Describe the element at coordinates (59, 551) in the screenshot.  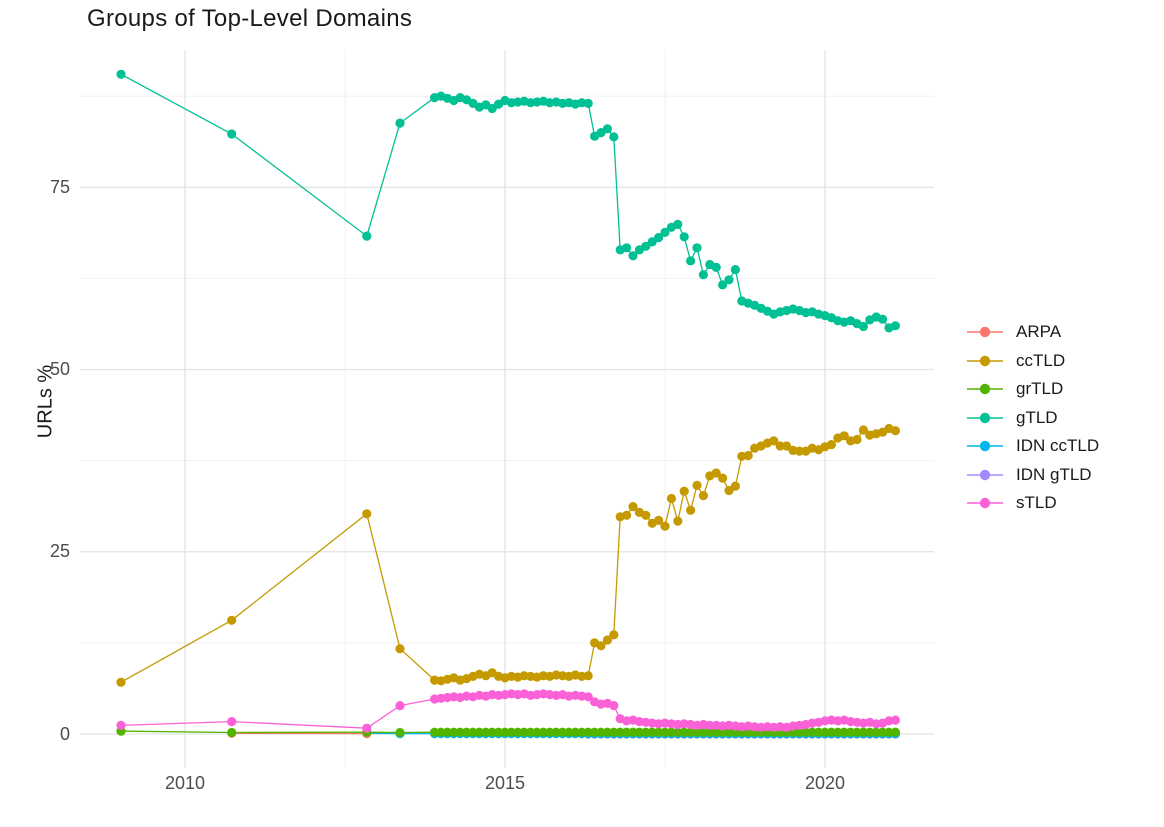
I see `y-tick-25: 25` at that location.